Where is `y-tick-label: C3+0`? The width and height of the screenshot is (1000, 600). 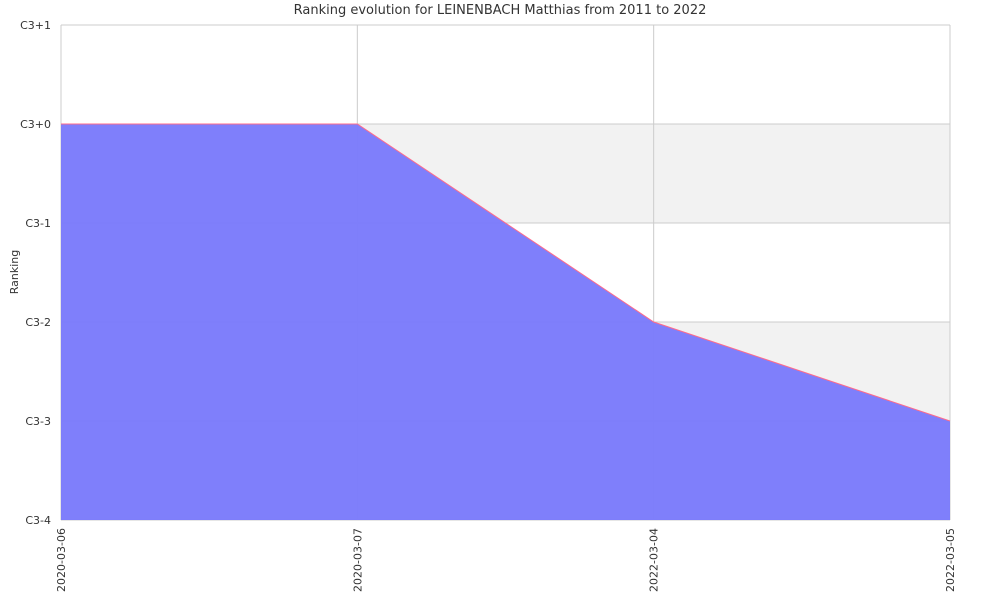 y-tick-label: C3+0 is located at coordinates (35, 124).